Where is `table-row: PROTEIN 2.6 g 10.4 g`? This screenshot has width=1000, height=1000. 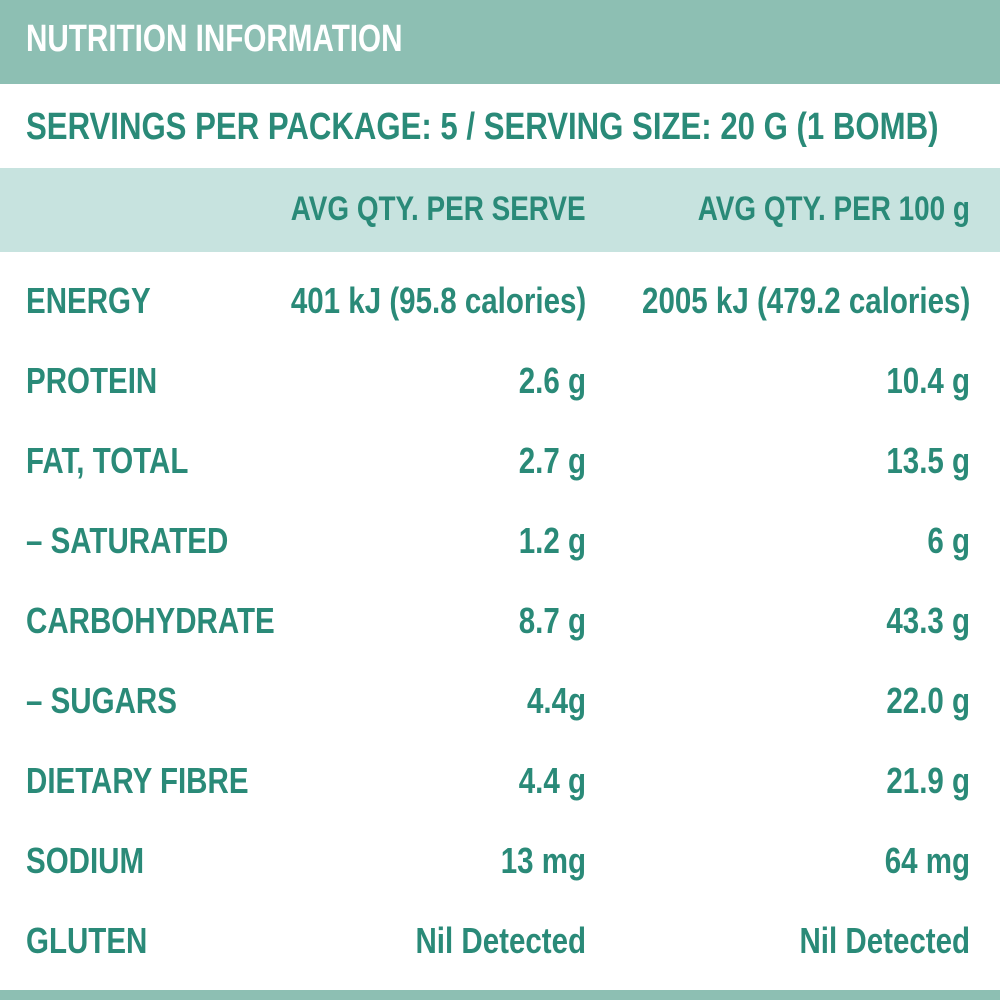
table-row: PROTEIN 2.6 g 10.4 g is located at coordinates (500, 382).